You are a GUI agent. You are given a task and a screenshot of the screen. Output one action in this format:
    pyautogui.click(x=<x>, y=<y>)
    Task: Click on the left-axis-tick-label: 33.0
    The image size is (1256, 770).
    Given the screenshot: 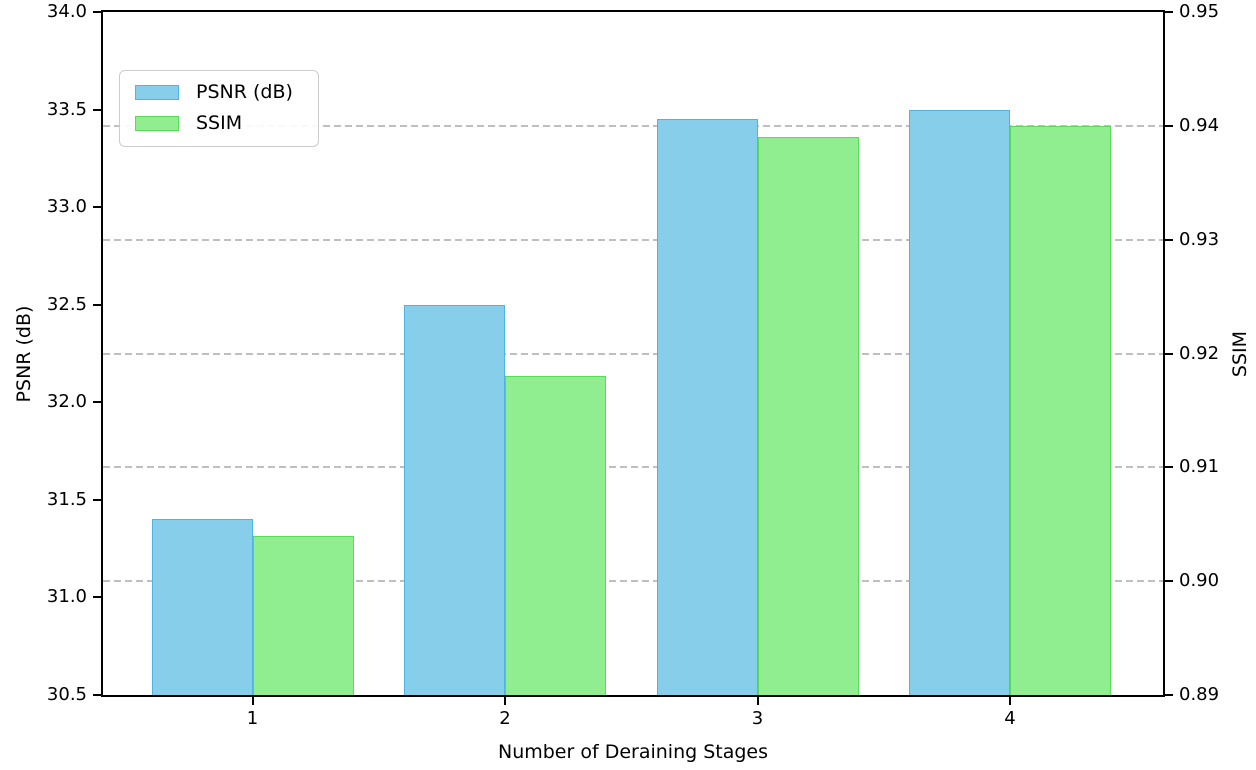 What is the action you would take?
    pyautogui.click(x=66, y=207)
    